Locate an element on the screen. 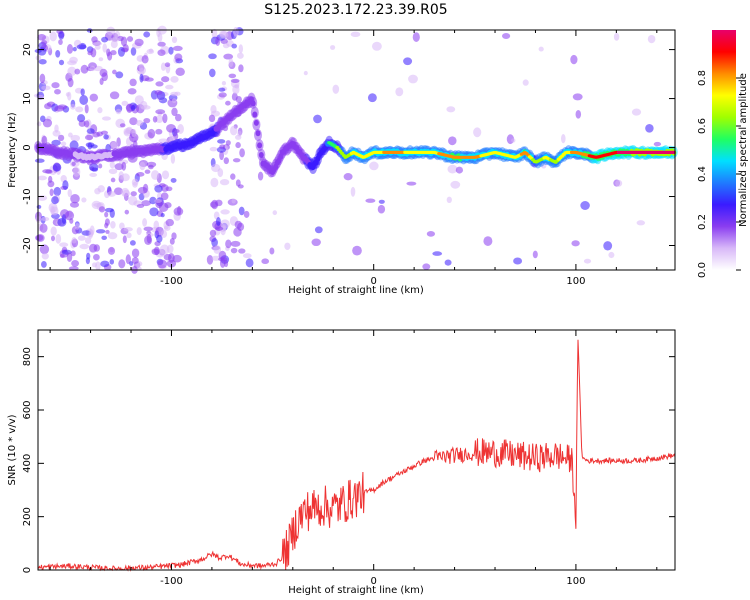 This screenshot has height=600, width=750. snr-ylabel: SNR (10 * v/v) is located at coordinates (12, 449).